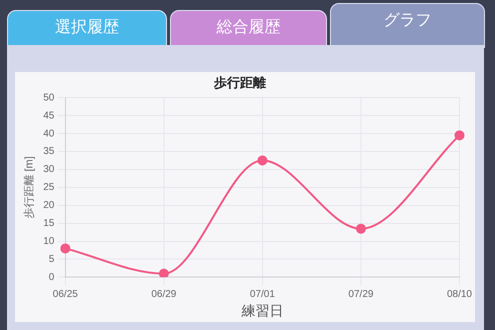  What do you see at coordinates (459, 294) in the screenshot?
I see `x-tick-label: 08/10` at bounding box center [459, 294].